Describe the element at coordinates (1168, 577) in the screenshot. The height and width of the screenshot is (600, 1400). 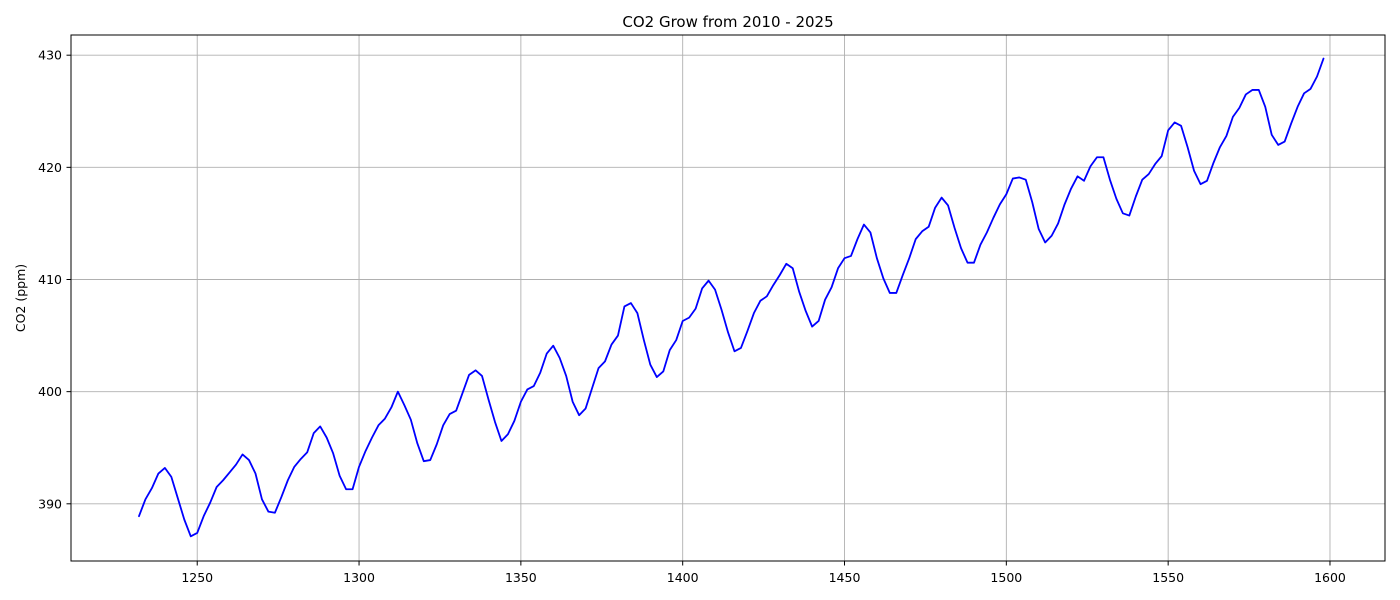
I see `x-tick-label: 1550` at that location.